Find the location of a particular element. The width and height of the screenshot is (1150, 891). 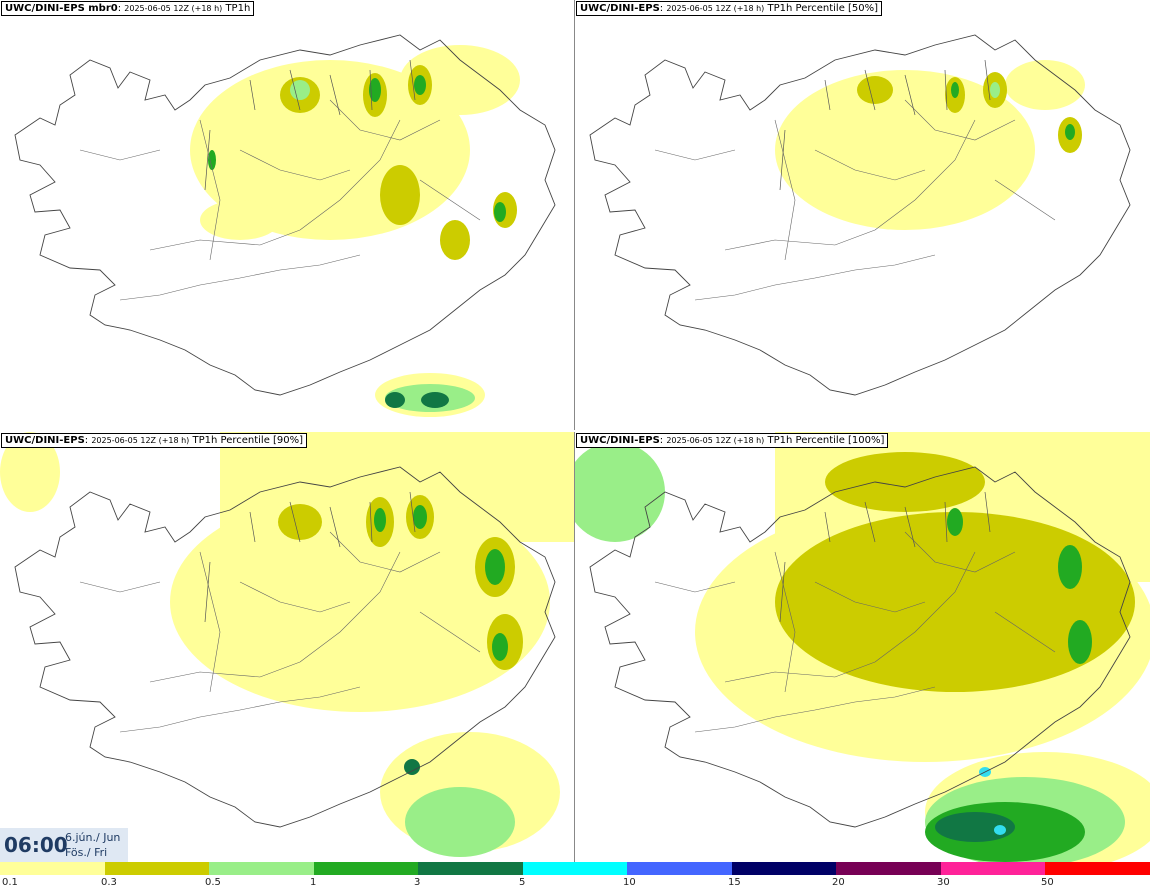

legend-label: 20 is located at coordinates (838, 882).